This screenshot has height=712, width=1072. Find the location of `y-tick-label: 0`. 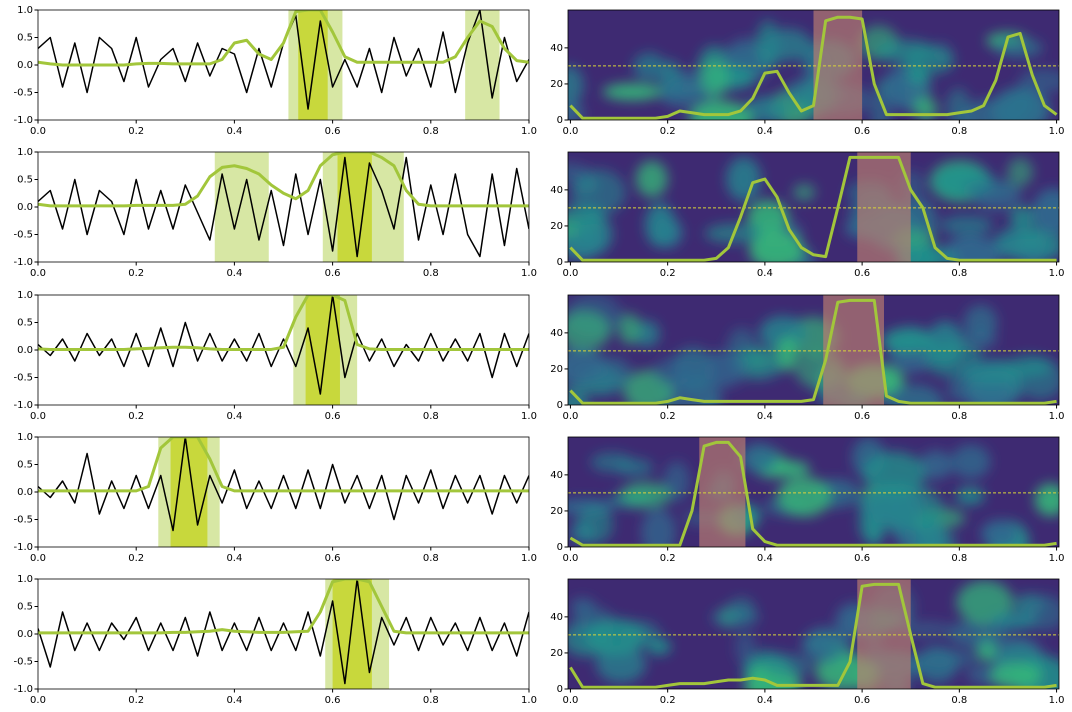

y-tick-label: 0 is located at coordinates (560, 120).